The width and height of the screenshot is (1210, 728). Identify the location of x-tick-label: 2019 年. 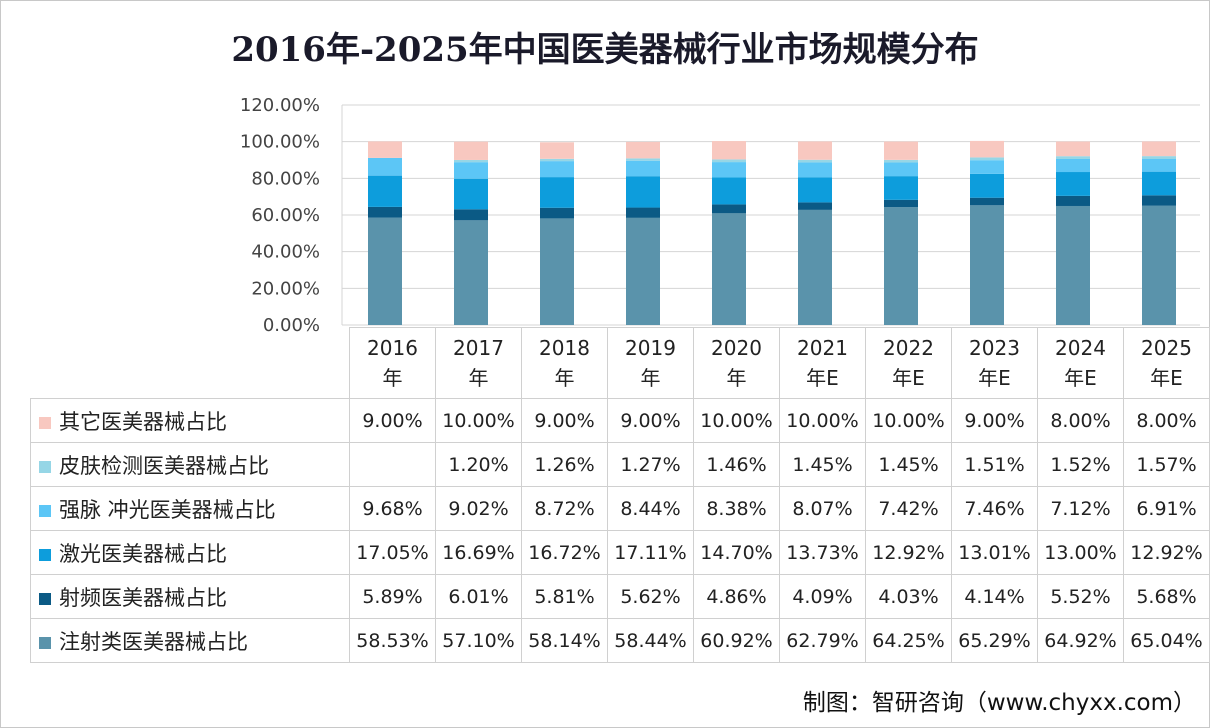
(650, 363).